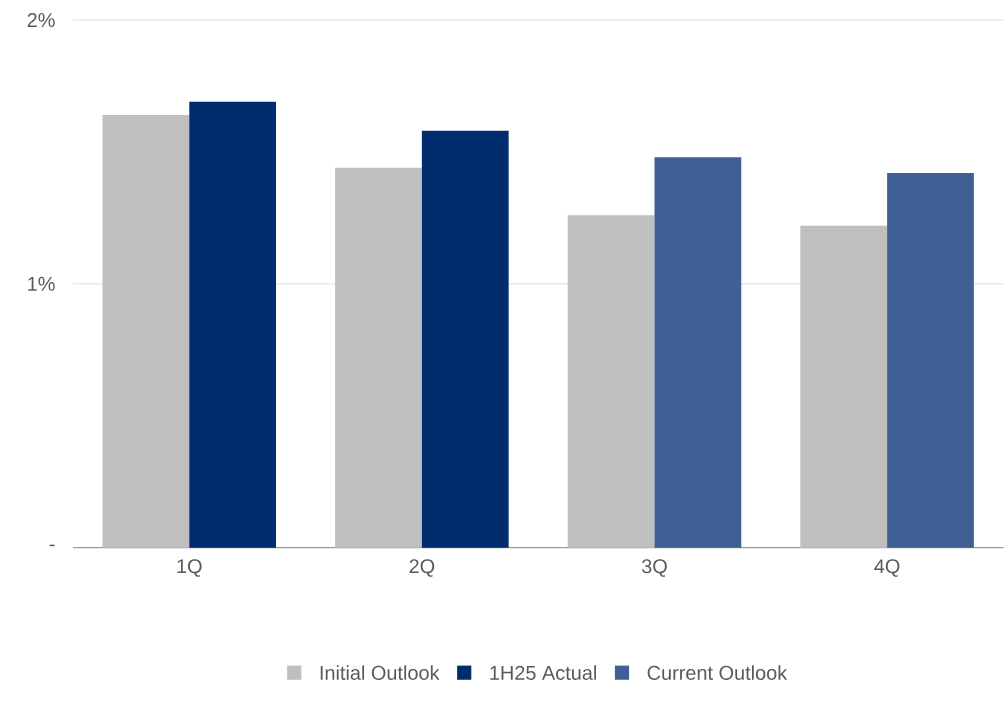  What do you see at coordinates (717, 673) in the screenshot?
I see `legend-label: Current Outlook` at bounding box center [717, 673].